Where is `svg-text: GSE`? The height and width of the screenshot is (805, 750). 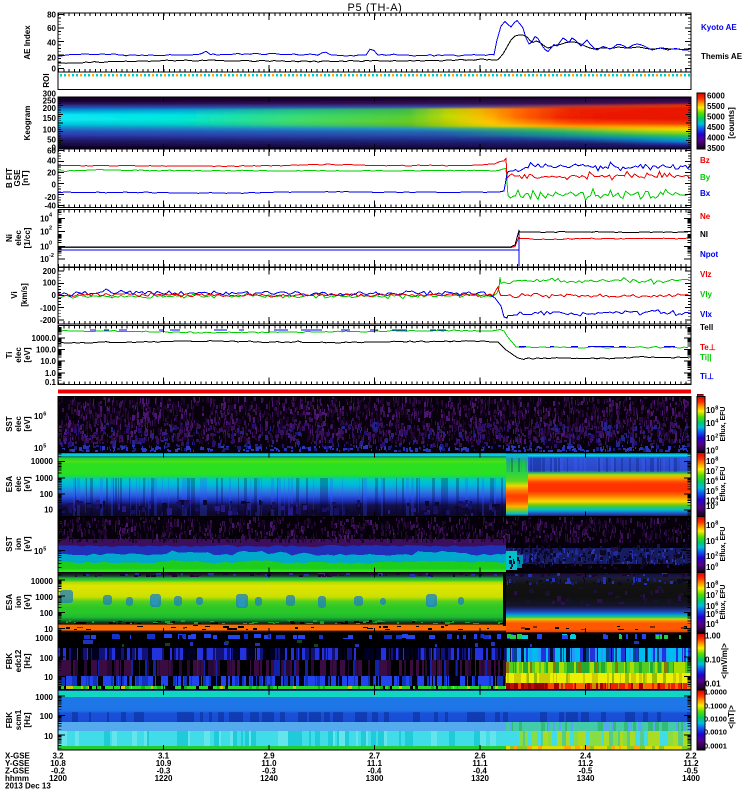 svg-text: GSE is located at coordinates (17, 178).